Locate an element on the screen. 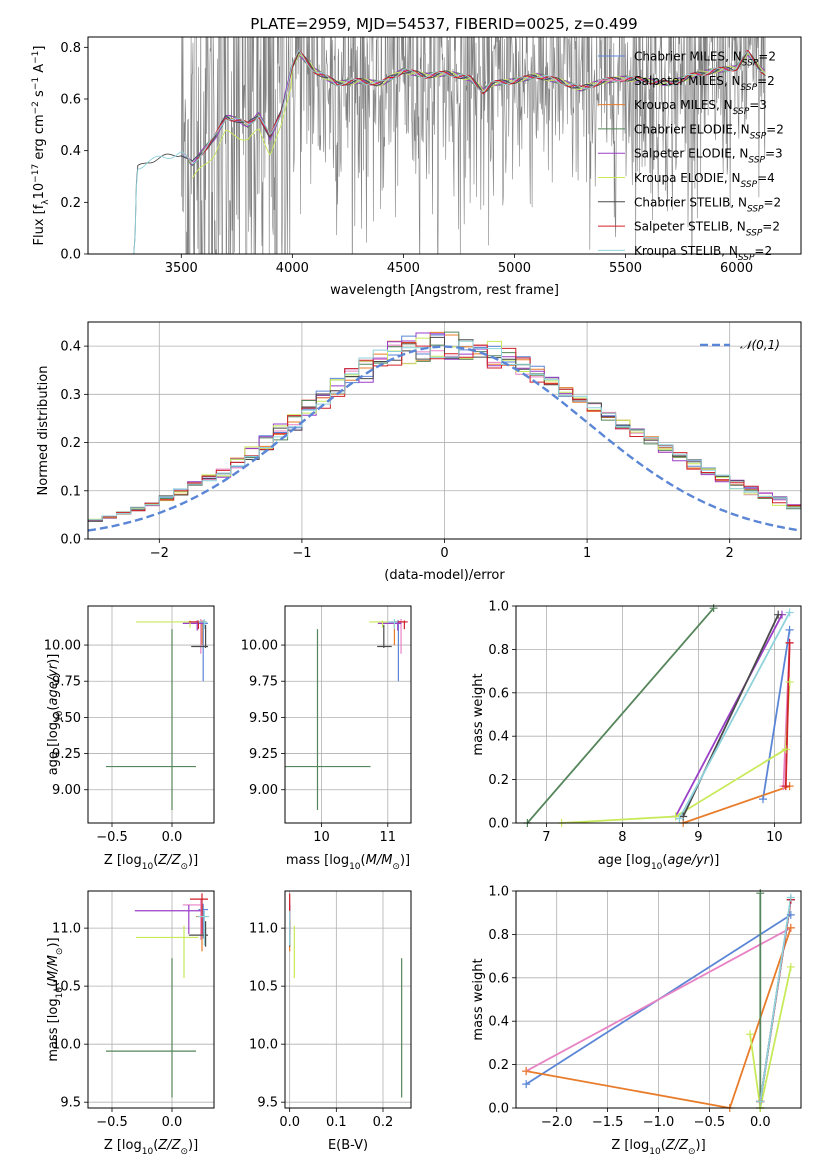  mass_weight_vs_Z-xlabel: Z [log10(Z/Z⊙)] is located at coordinates (658, 1147).